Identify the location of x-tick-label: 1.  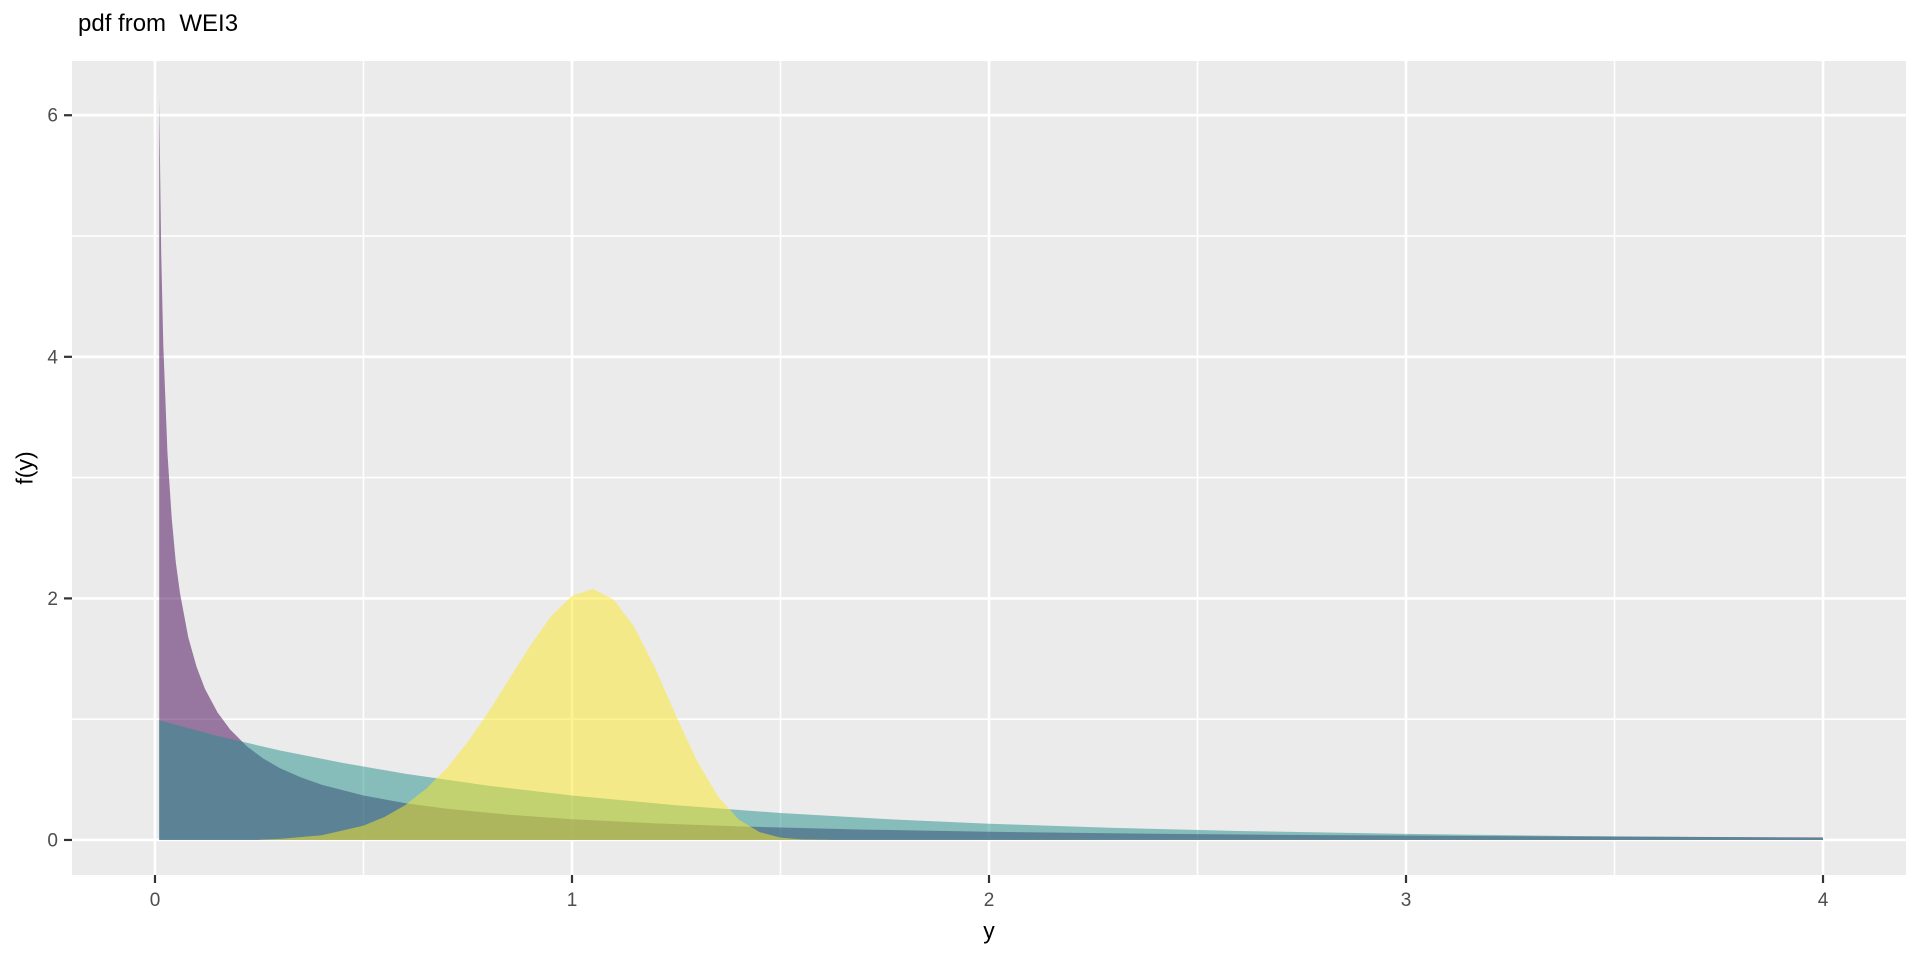
(572, 900).